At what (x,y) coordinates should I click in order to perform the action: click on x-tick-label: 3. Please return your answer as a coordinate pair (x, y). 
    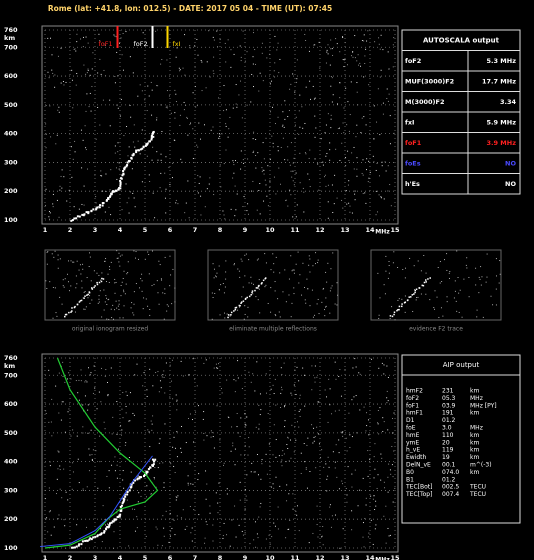
    Looking at the image, I should click on (95, 230).